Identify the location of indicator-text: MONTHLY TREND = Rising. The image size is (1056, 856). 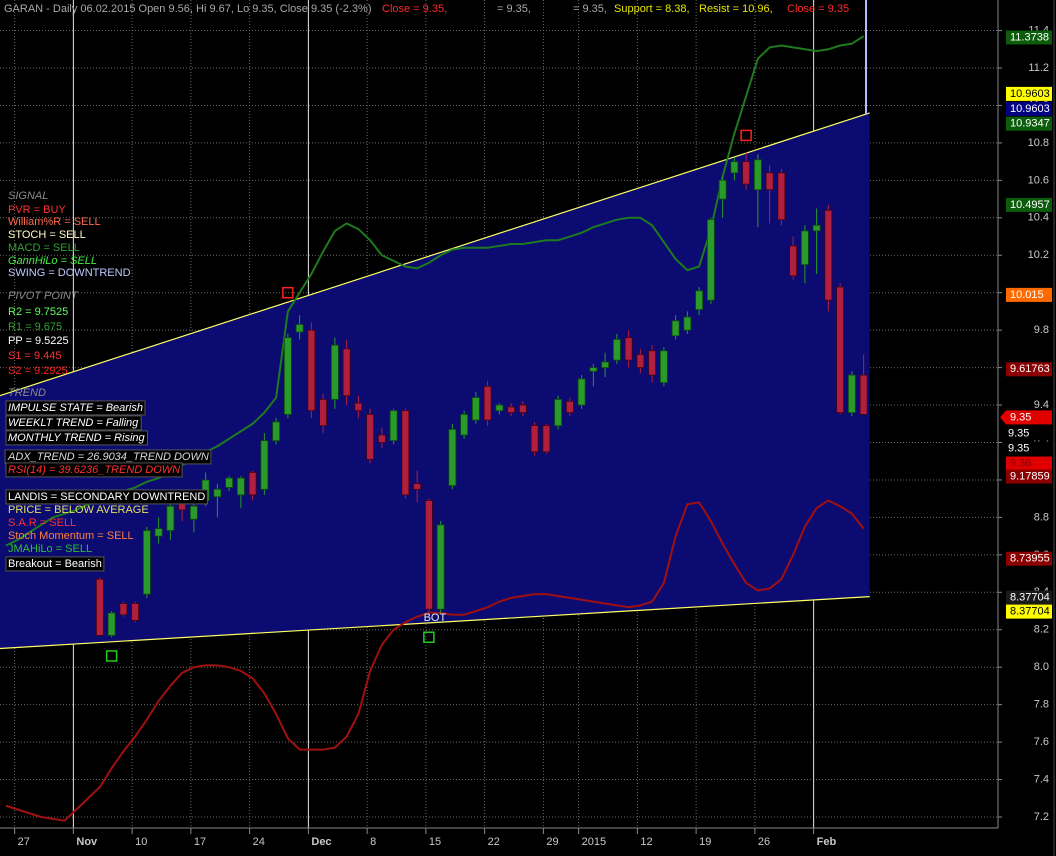
(77, 438).